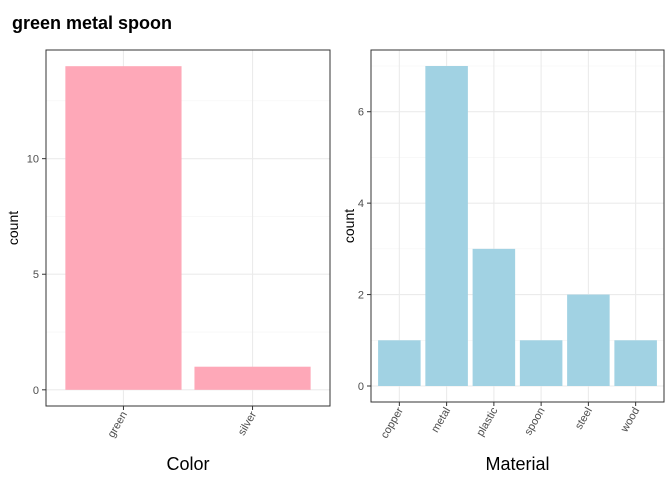  I want to click on chart-title: green metal spoon, so click(92, 23).